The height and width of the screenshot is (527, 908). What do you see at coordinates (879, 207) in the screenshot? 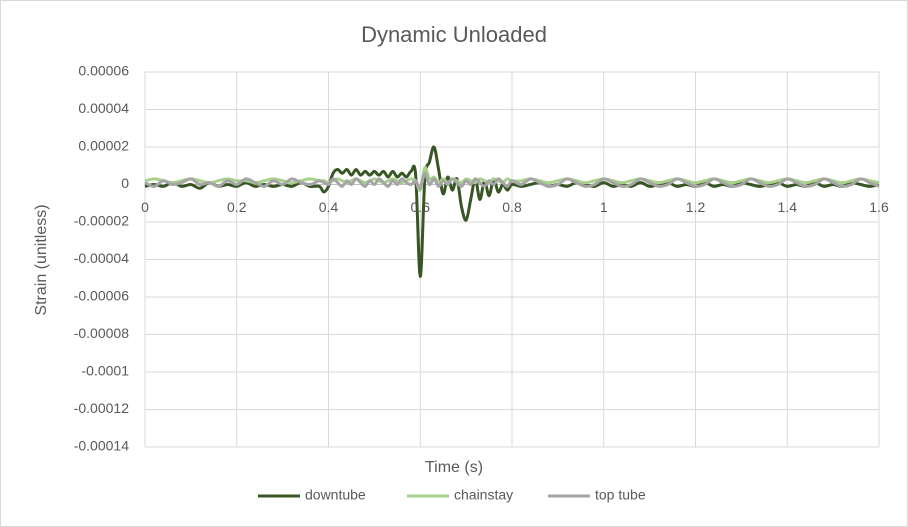
I see `x-tick-label: 1.6` at bounding box center [879, 207].